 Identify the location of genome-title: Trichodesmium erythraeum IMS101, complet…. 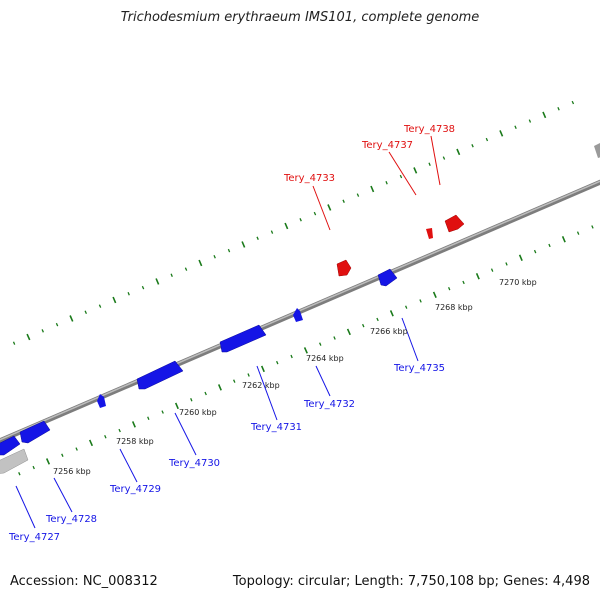
(300, 17).